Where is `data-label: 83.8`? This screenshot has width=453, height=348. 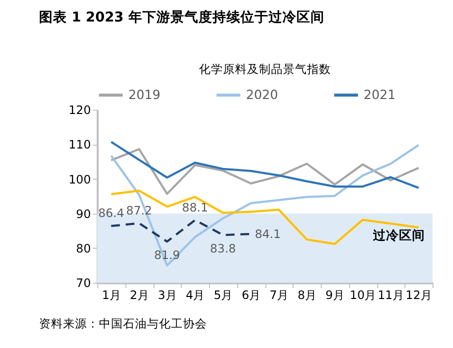
data-label: 83.8 is located at coordinates (223, 248).